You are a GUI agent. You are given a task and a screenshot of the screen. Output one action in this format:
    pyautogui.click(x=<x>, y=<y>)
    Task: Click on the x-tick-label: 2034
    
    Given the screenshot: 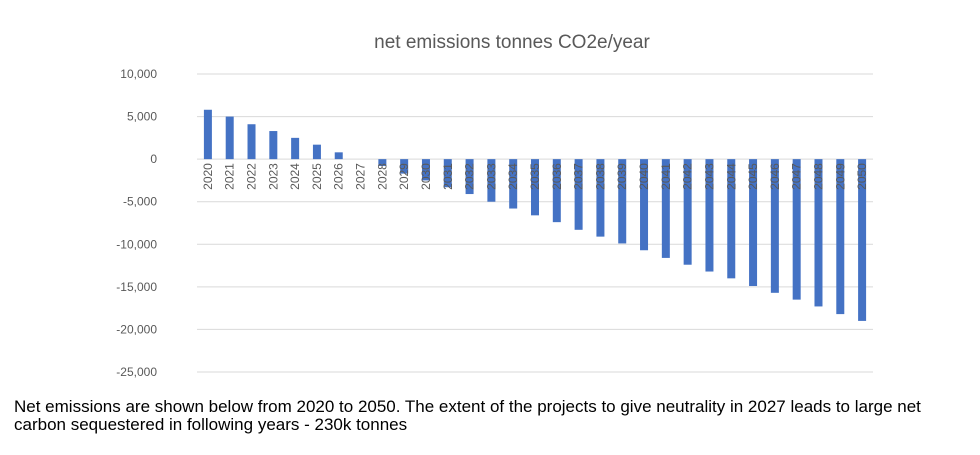 What is the action you would take?
    pyautogui.click(x=513, y=176)
    